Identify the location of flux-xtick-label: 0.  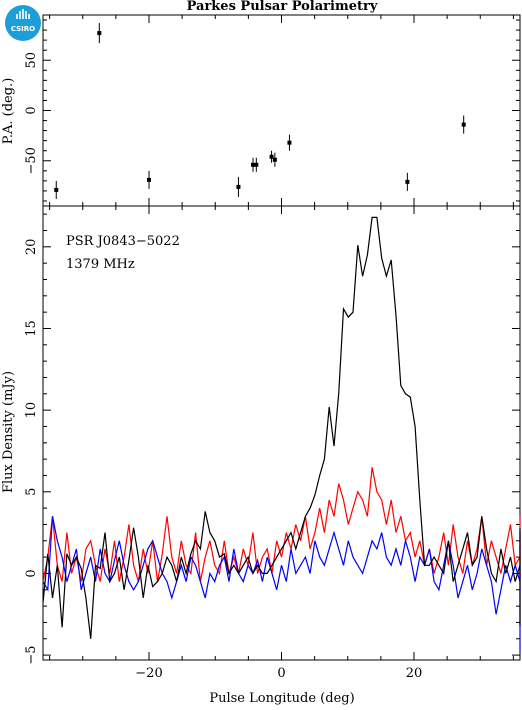
(281, 673).